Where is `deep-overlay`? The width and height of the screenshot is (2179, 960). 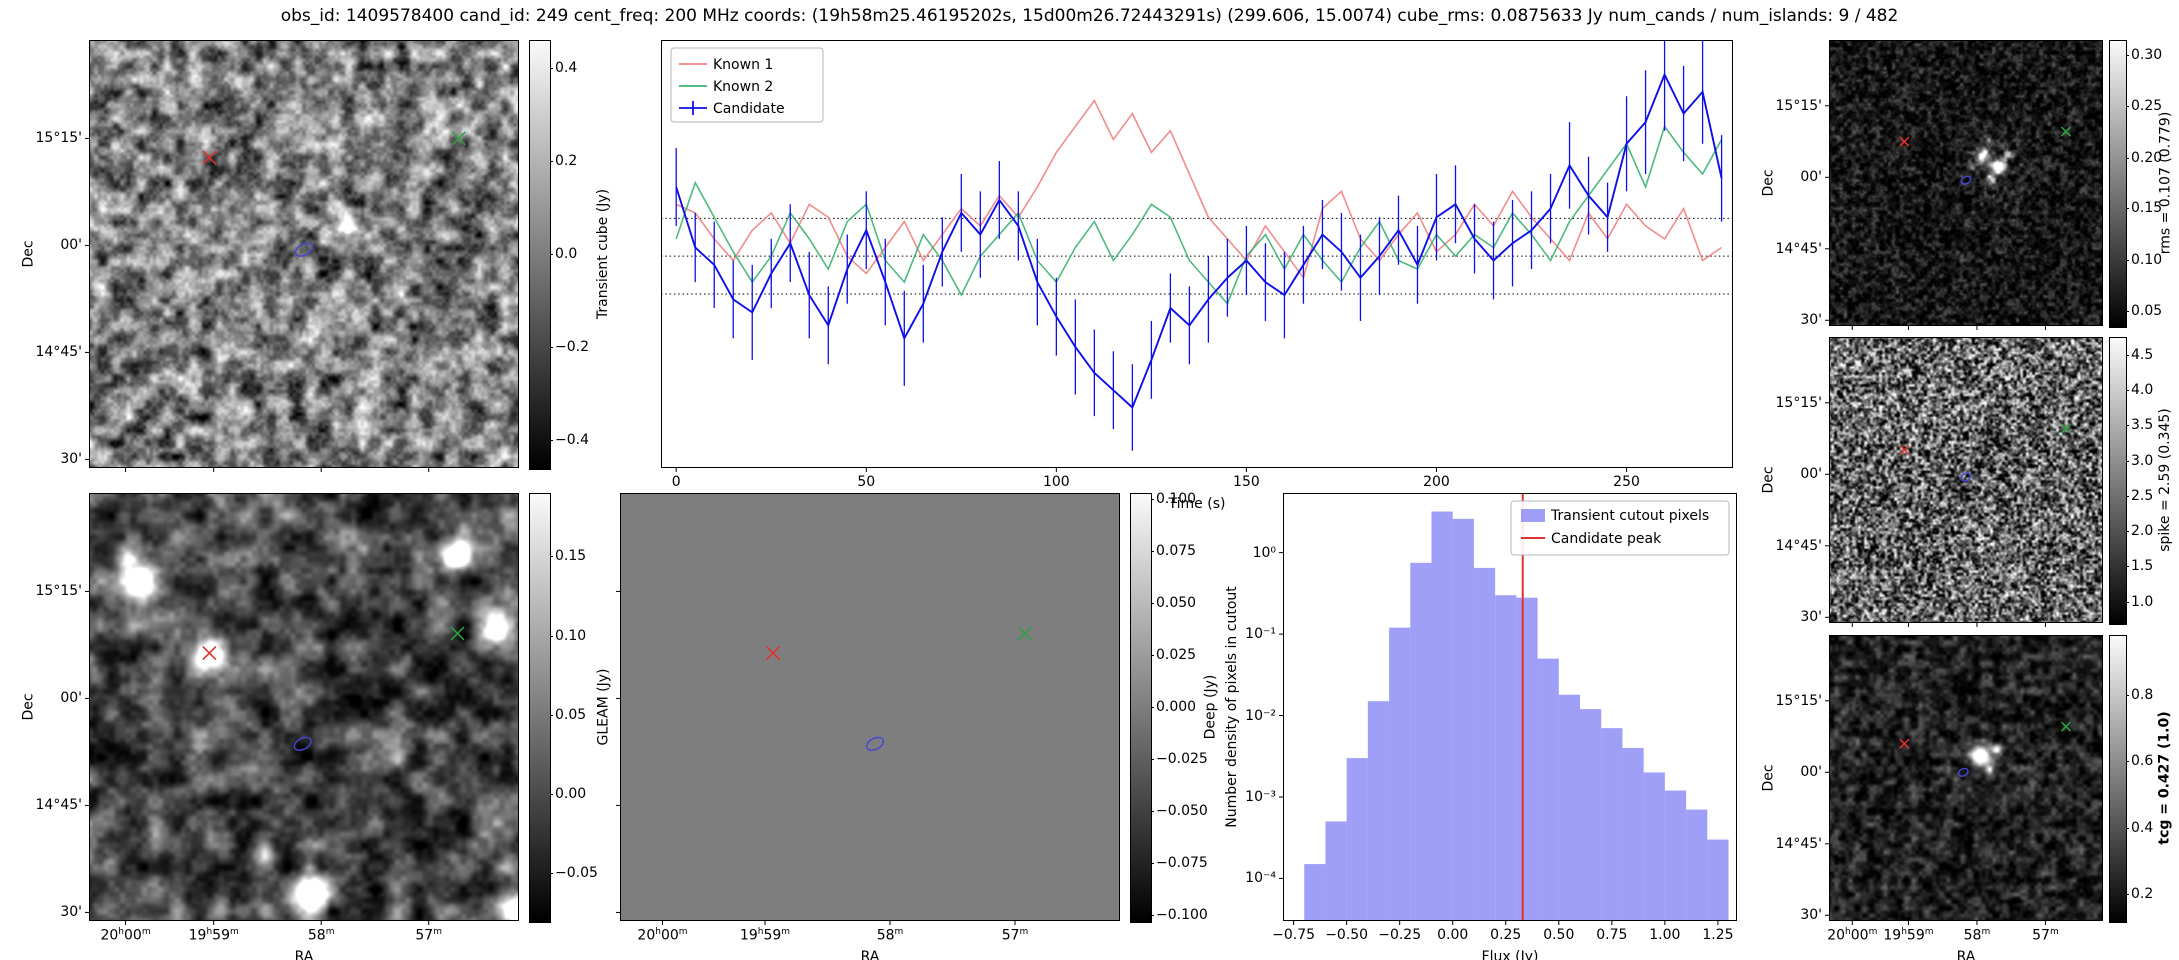
deep-overlay is located at coordinates (868, 709).